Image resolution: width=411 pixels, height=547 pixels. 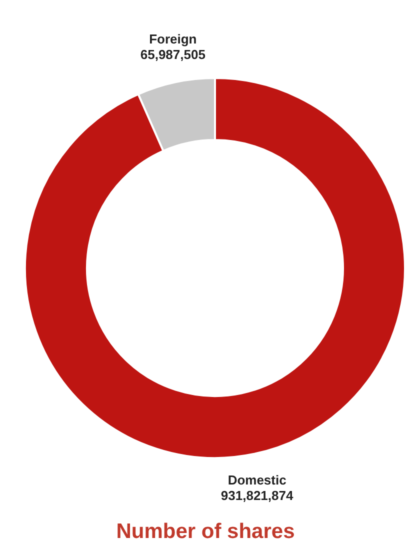 I want to click on data-label: 931,821,874, so click(x=257, y=496).